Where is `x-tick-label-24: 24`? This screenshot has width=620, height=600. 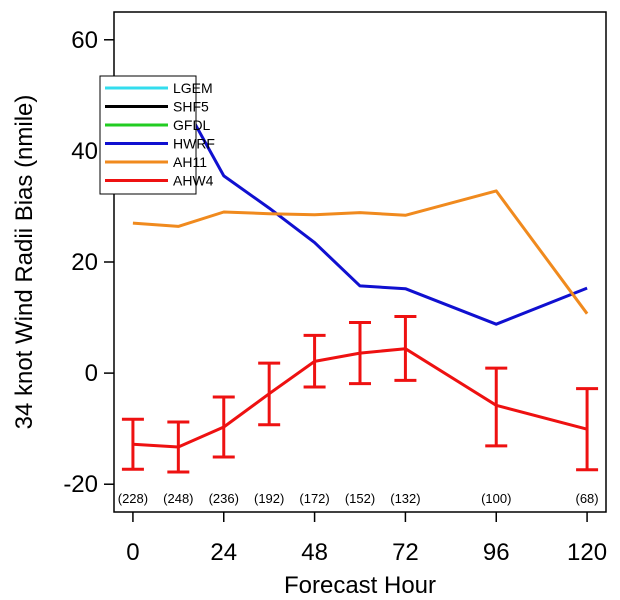 x-tick-label-24: 24 is located at coordinates (223, 552).